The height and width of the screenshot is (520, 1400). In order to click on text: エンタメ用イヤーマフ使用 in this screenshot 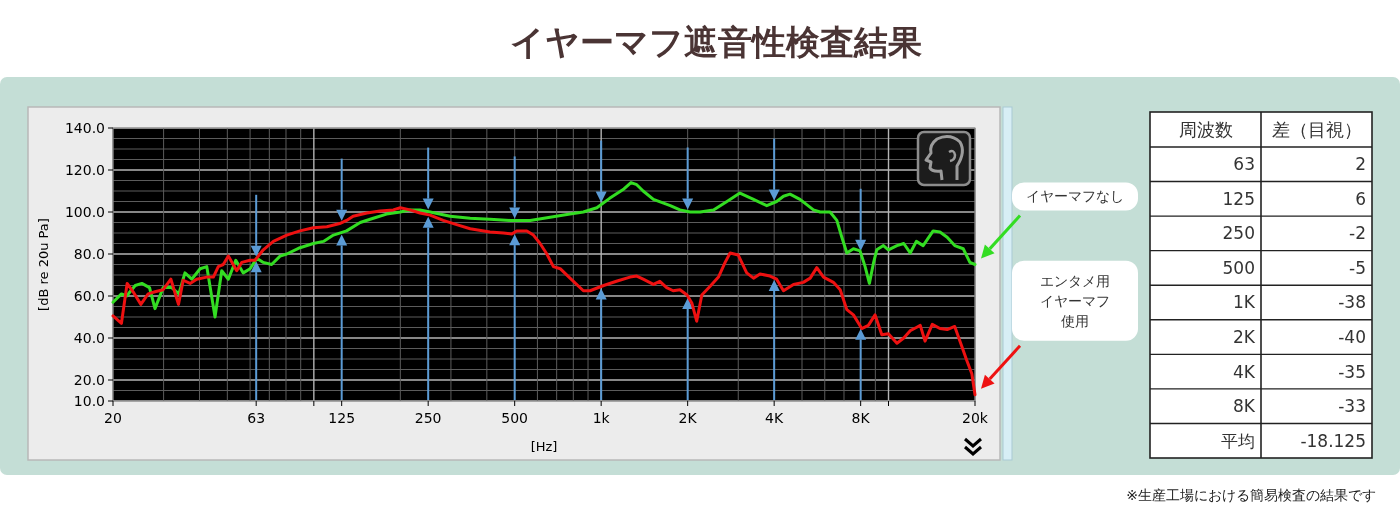, I will do `click(1075, 300)`.